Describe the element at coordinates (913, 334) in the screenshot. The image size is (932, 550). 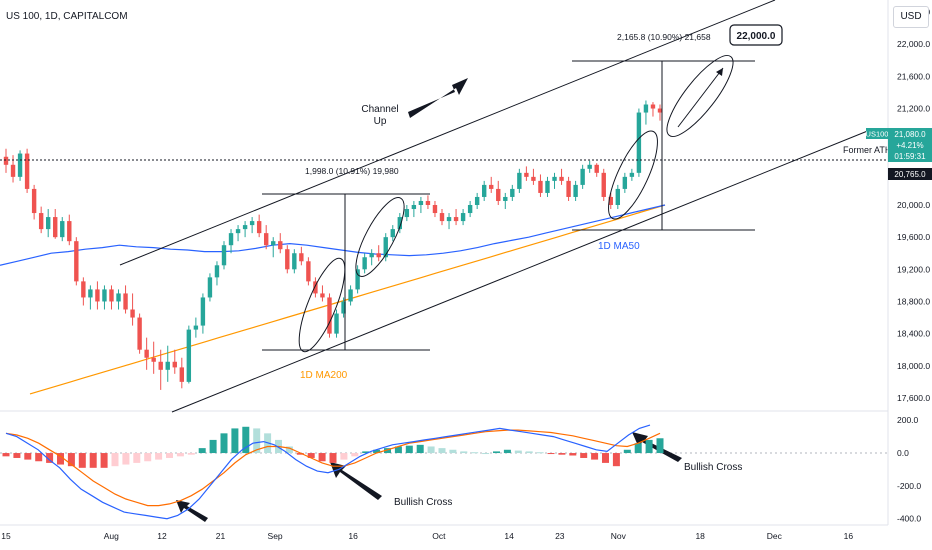
I see `price-tick-label: 18,400.0` at that location.